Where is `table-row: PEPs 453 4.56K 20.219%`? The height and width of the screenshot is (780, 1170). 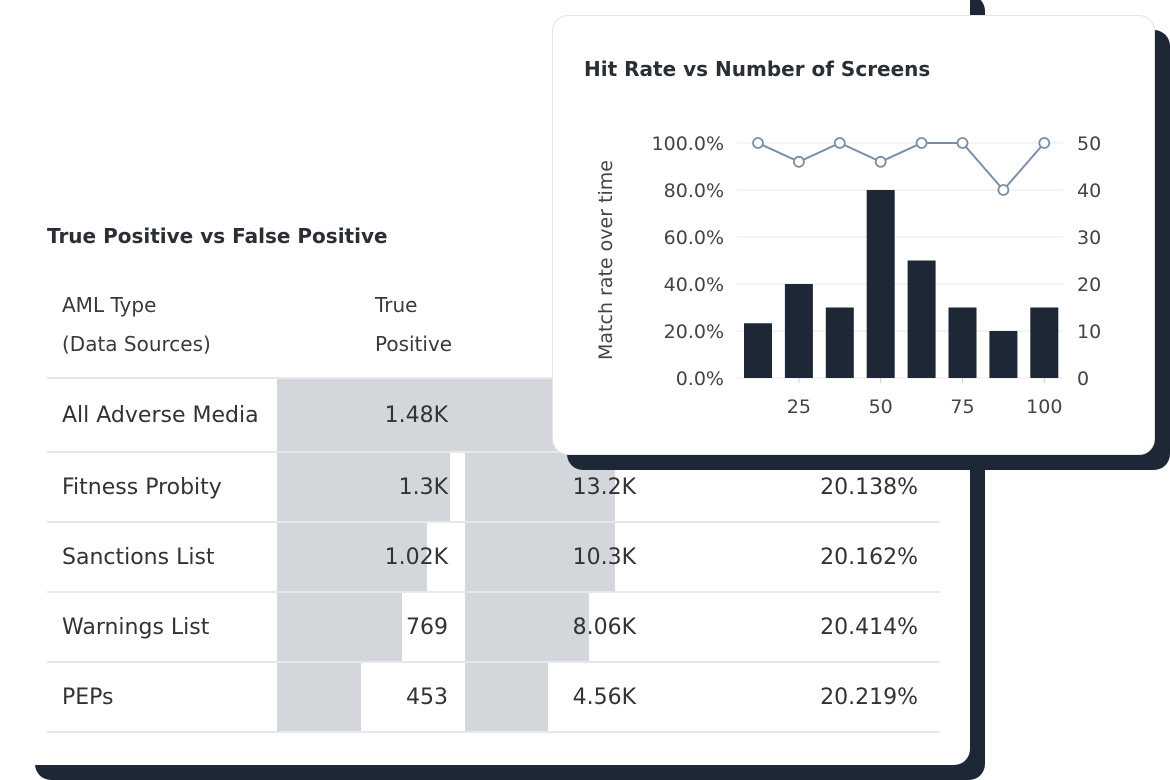 table-row: PEPs 453 4.56K 20.219% is located at coordinates (493, 696).